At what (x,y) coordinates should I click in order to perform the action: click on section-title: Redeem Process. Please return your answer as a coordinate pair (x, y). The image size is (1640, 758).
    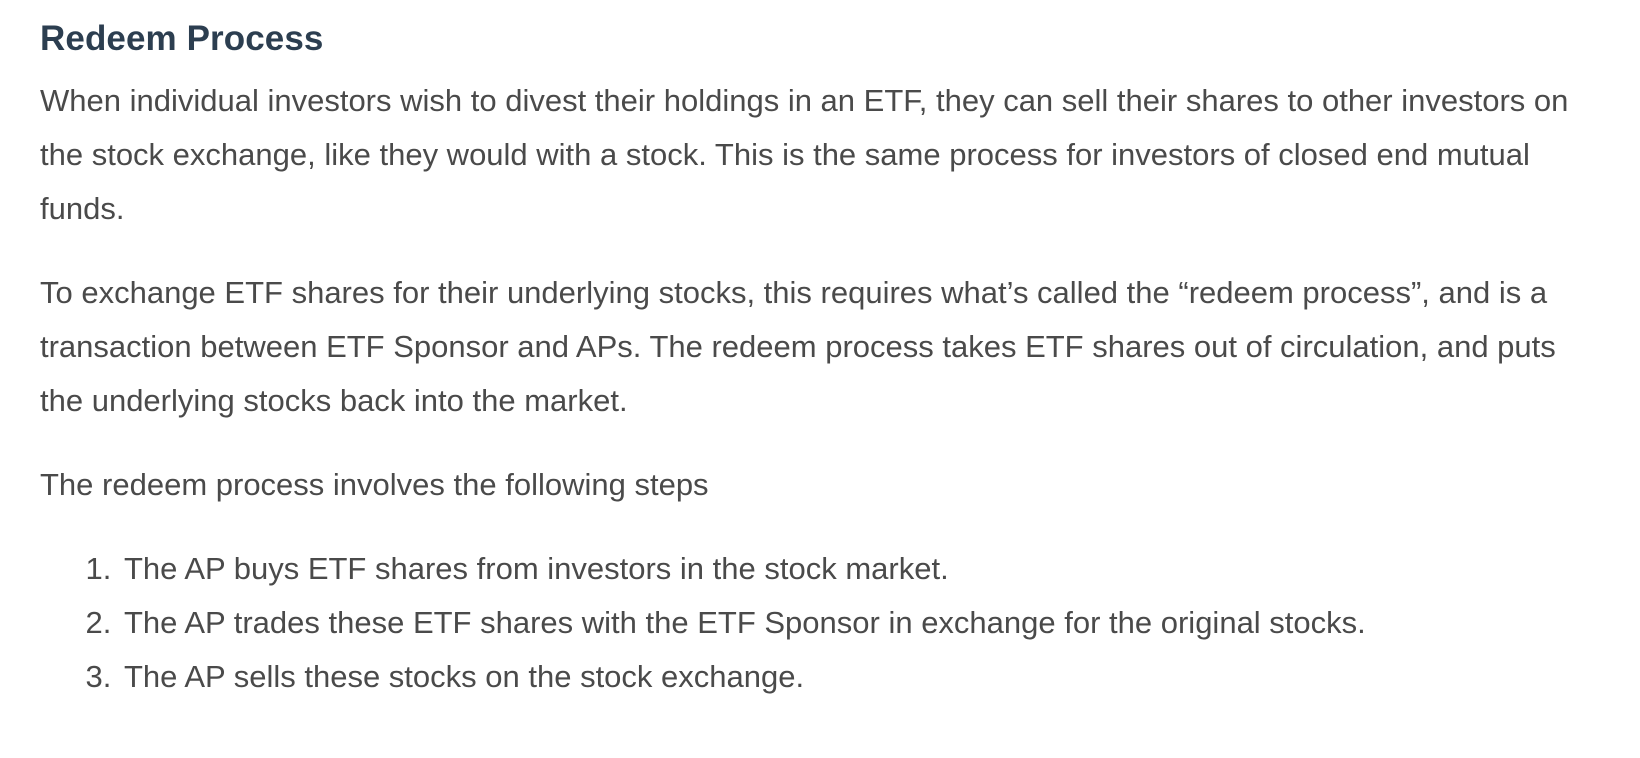
    Looking at the image, I should click on (182, 38).